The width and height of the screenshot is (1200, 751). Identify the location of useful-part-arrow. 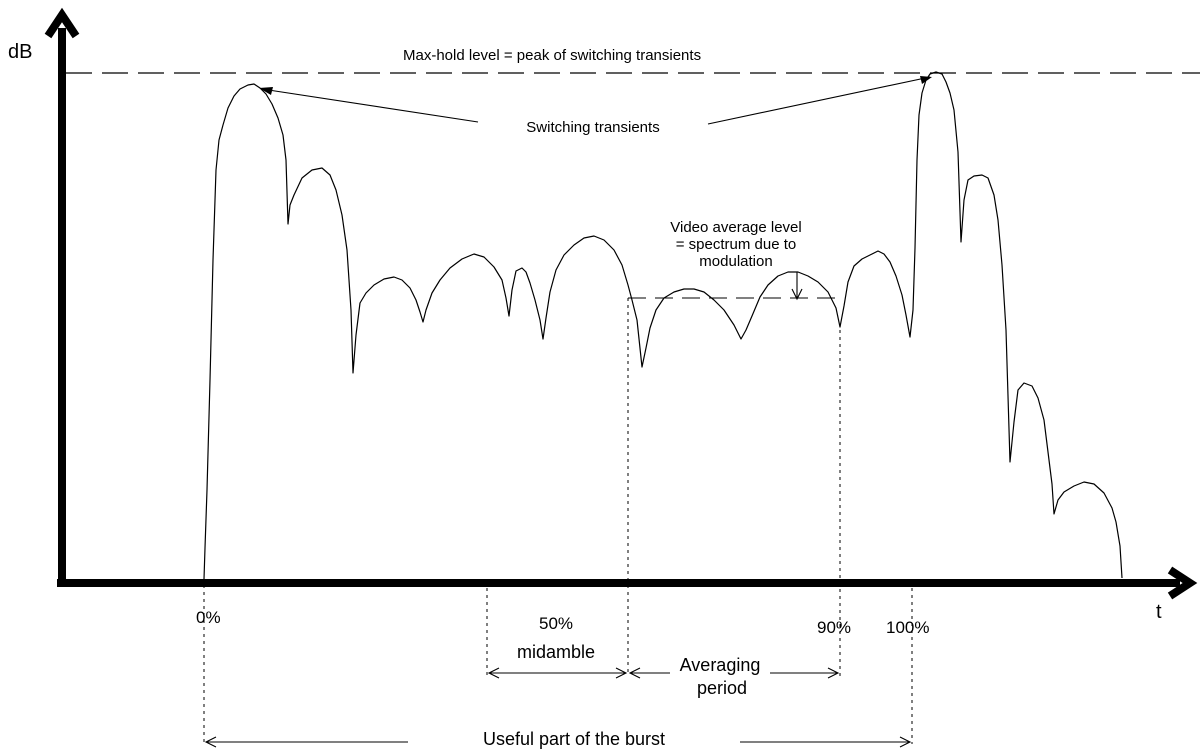
(558, 742).